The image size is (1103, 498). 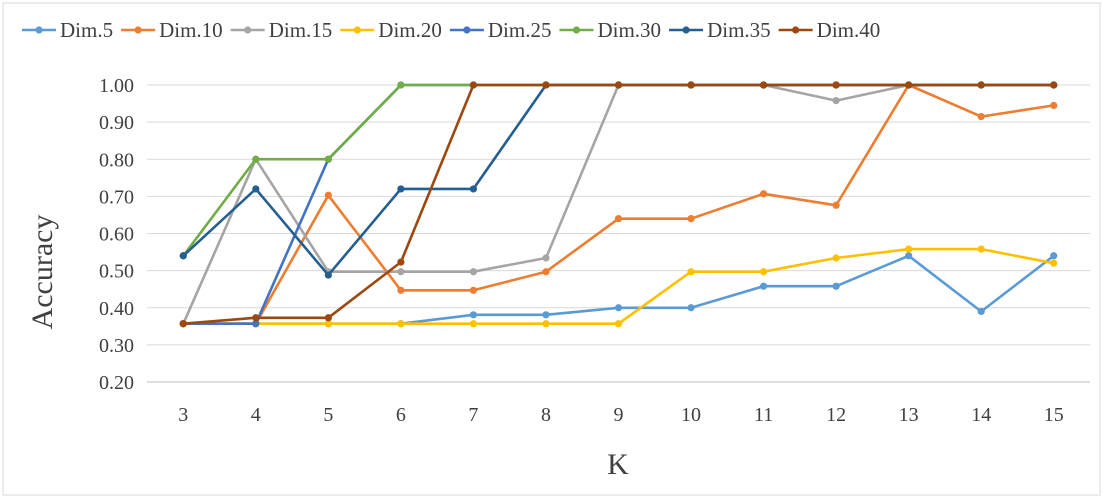 I want to click on legend-item: Dim.25, so click(x=500, y=30).